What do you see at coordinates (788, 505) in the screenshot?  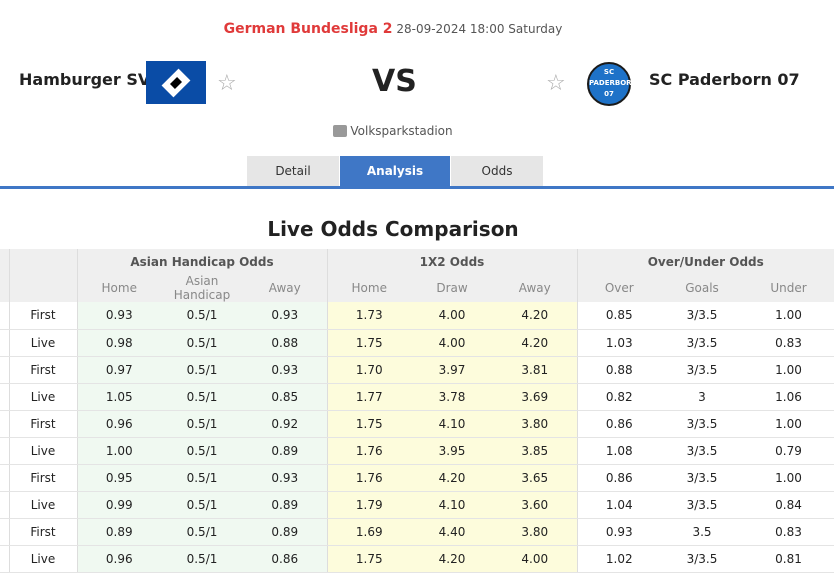 I see `odds-cell: 0.84` at bounding box center [788, 505].